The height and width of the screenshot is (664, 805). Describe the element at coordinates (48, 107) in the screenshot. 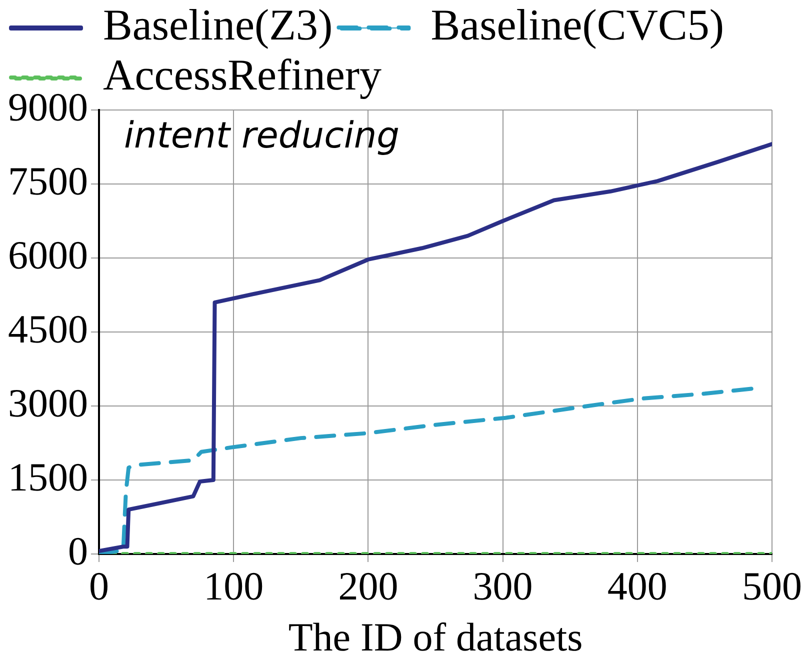

I see `y-tick-label: 9000` at that location.